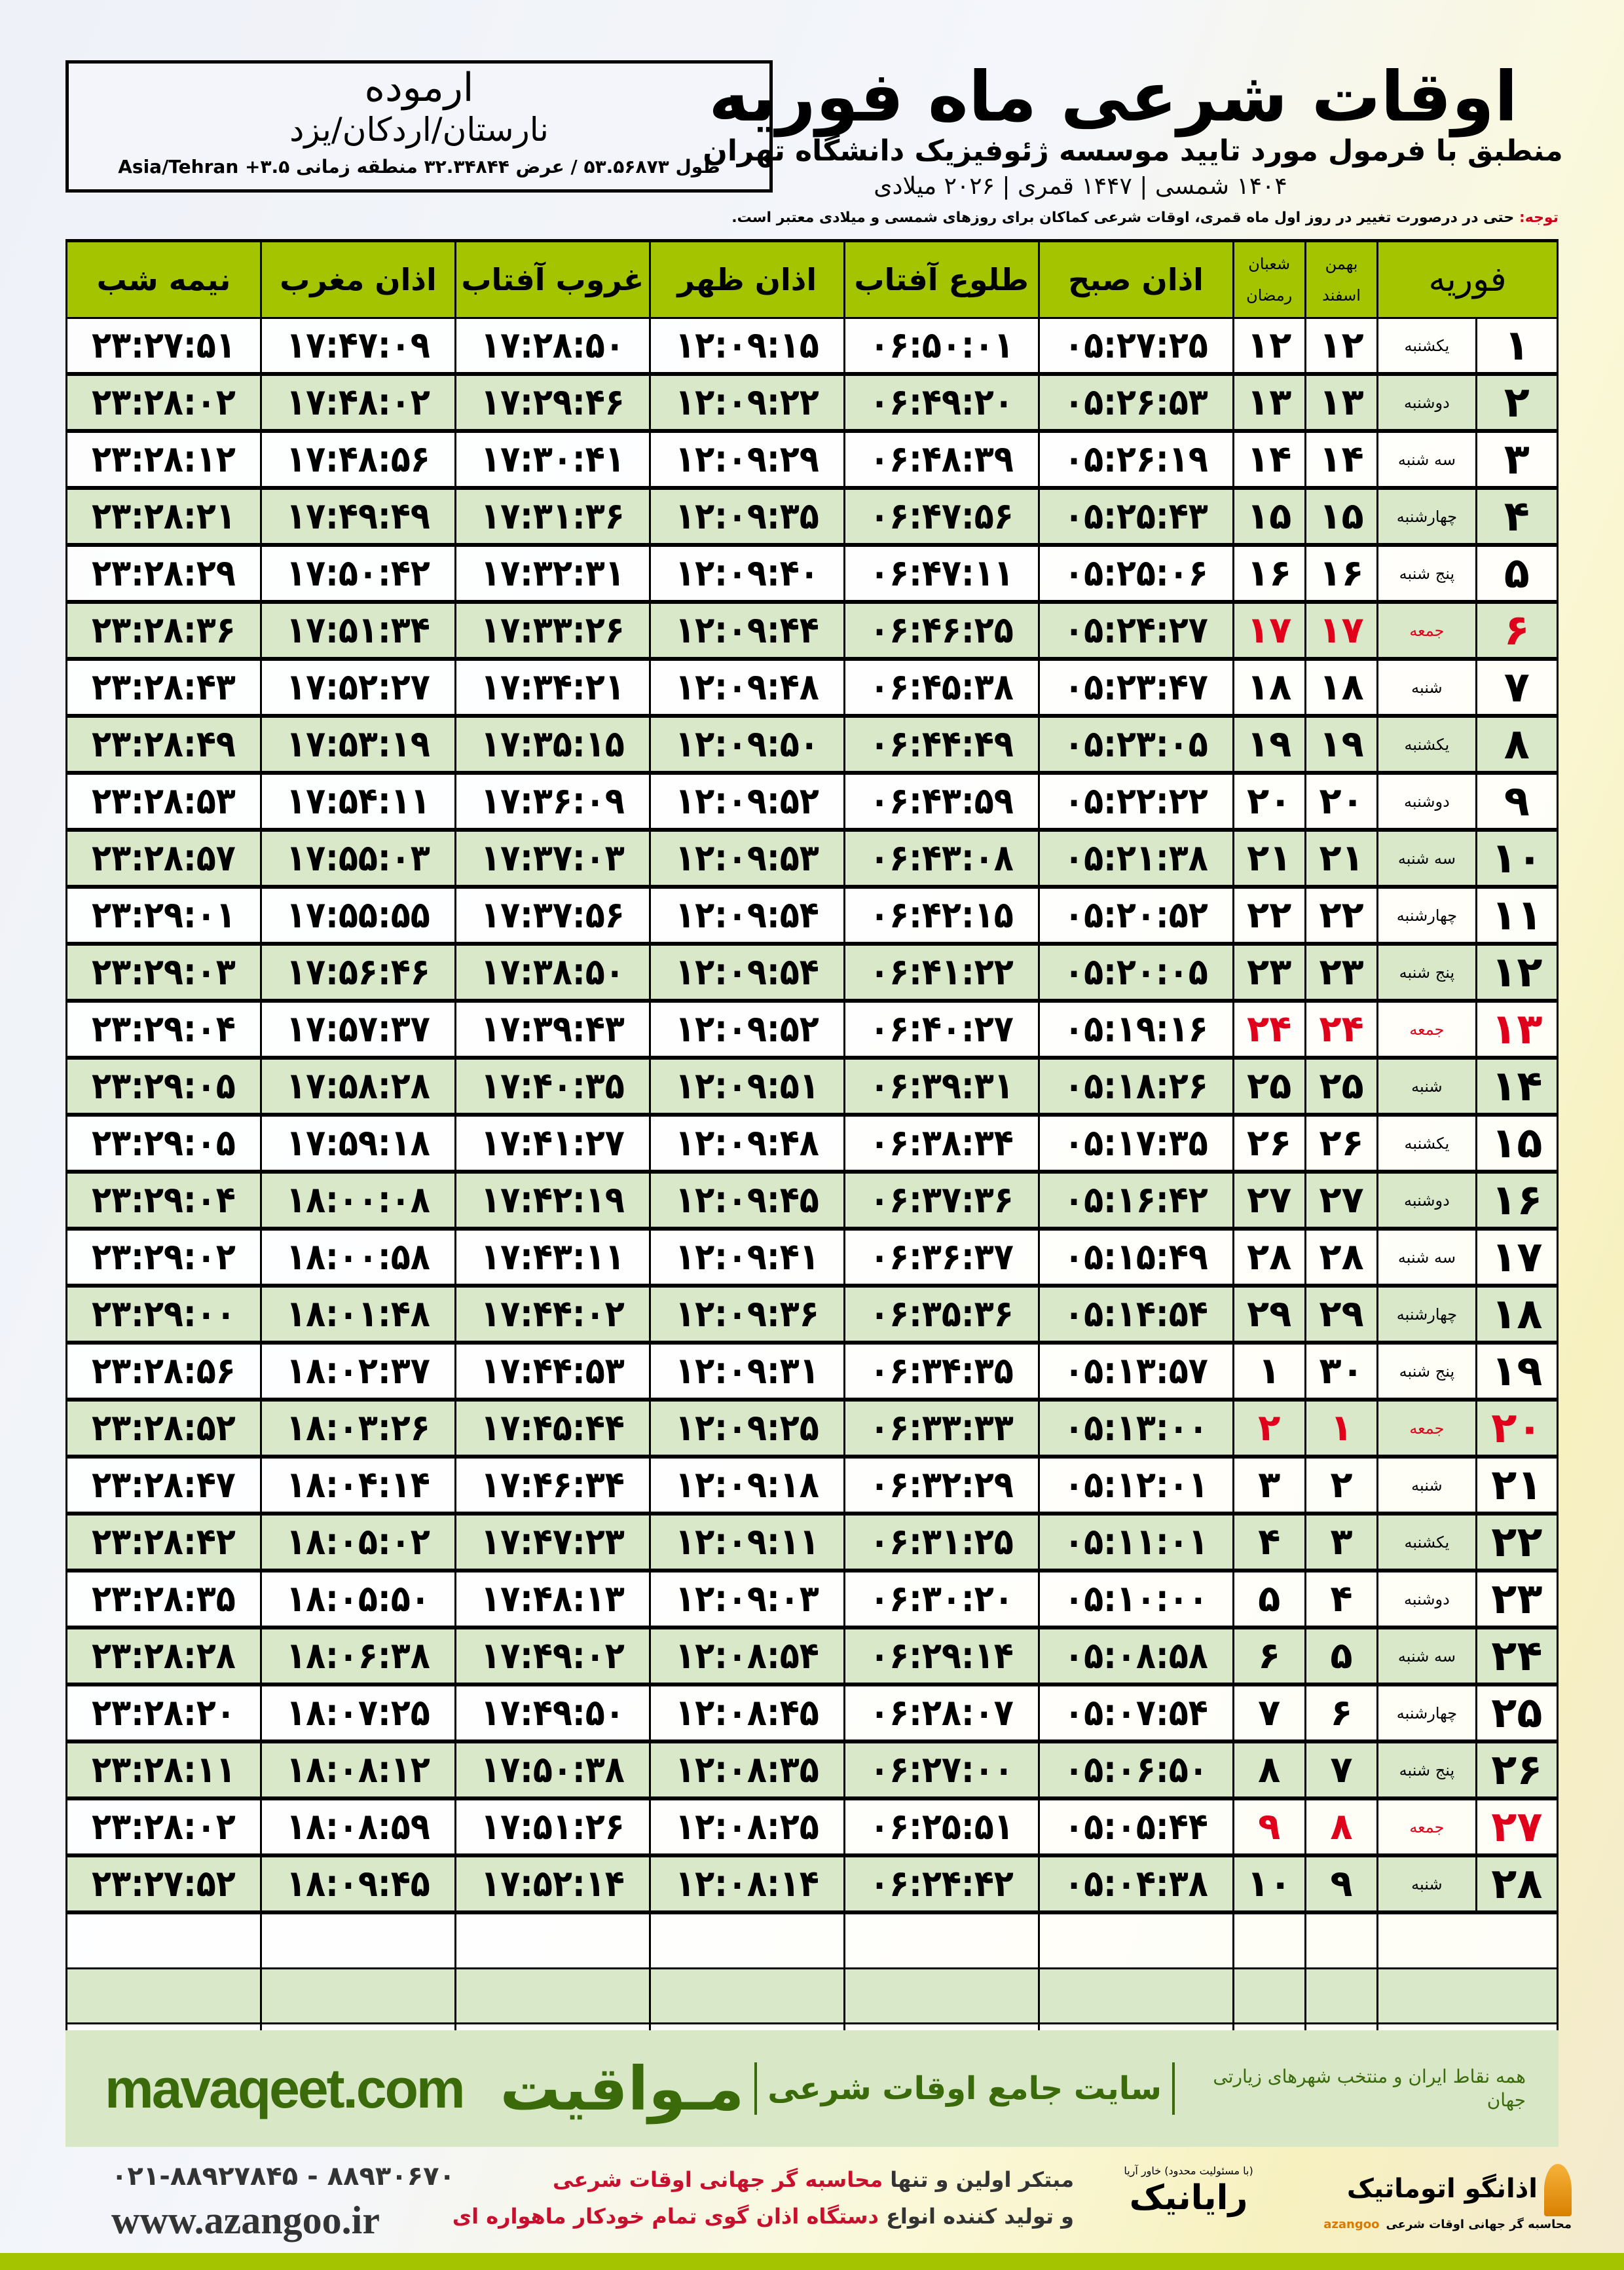 This screenshot has width=1624, height=2270. Describe the element at coordinates (552, 1314) in the screenshot. I see `sunset-time: ۱۷:۴۴:۰۲` at that location.